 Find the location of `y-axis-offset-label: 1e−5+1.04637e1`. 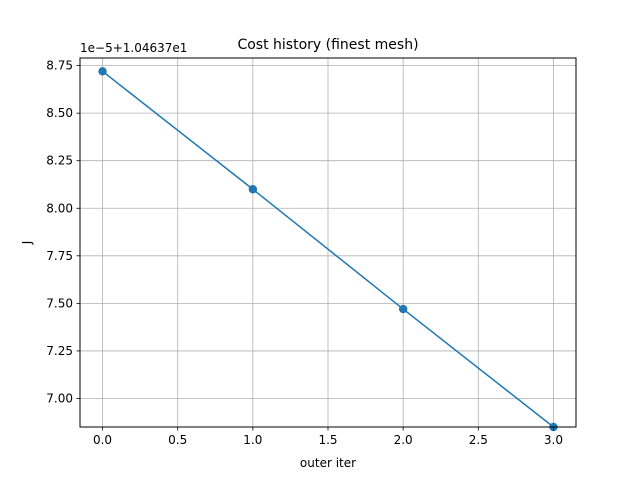

y-axis-offset-label: 1e−5+1.04637e1 is located at coordinates (133, 48).